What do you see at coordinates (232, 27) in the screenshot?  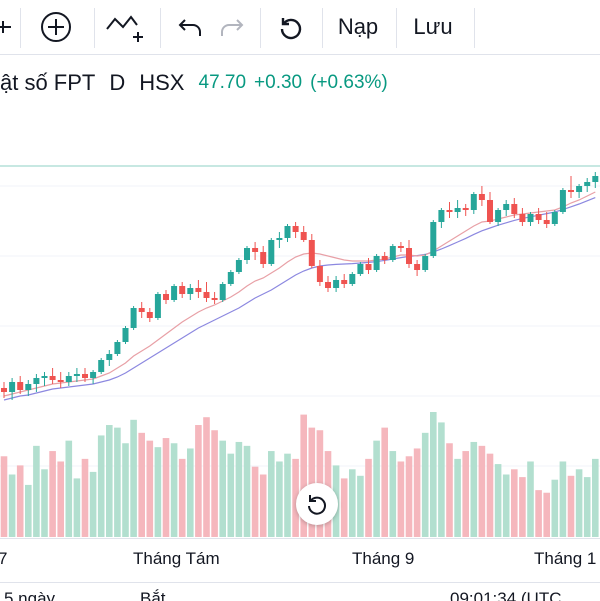 I see `redo-icon` at bounding box center [232, 27].